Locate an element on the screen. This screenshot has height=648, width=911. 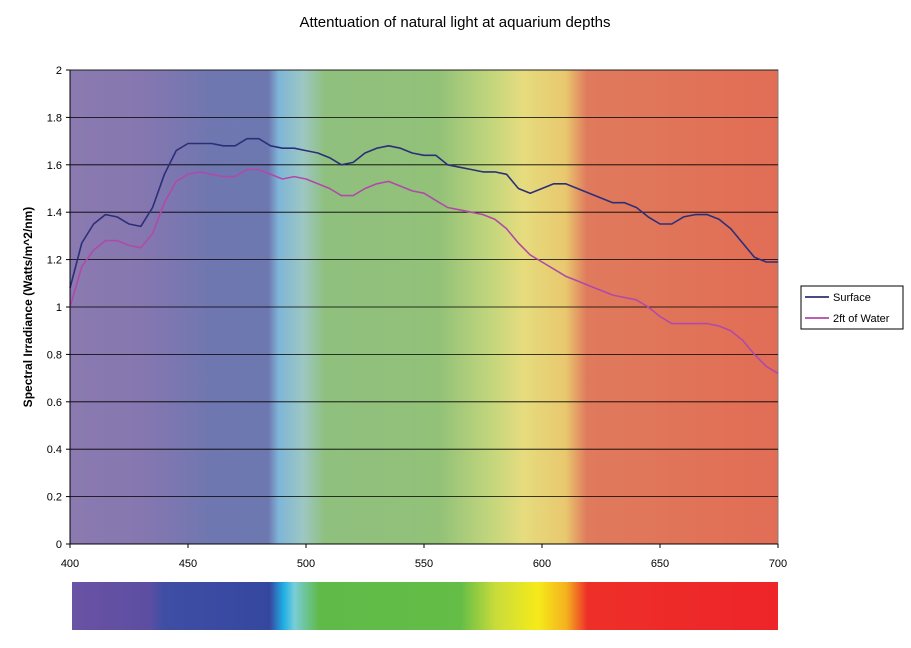
spectrum-bar is located at coordinates (425, 606).